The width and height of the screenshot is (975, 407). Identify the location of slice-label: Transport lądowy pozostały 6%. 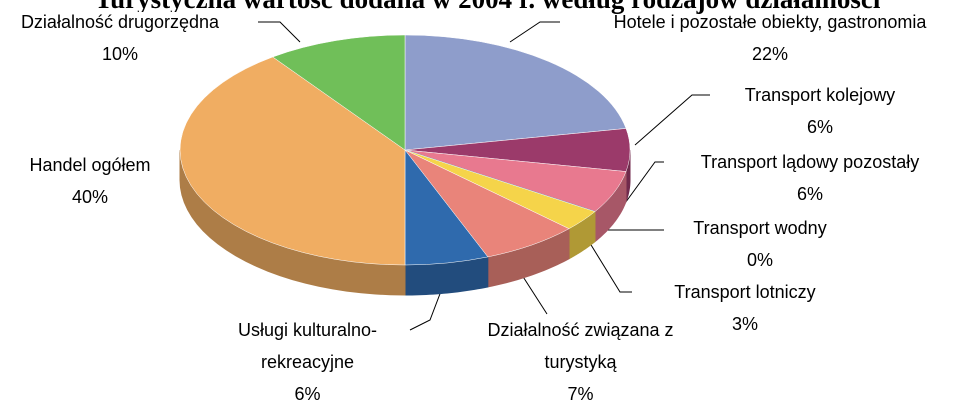
(810, 178).